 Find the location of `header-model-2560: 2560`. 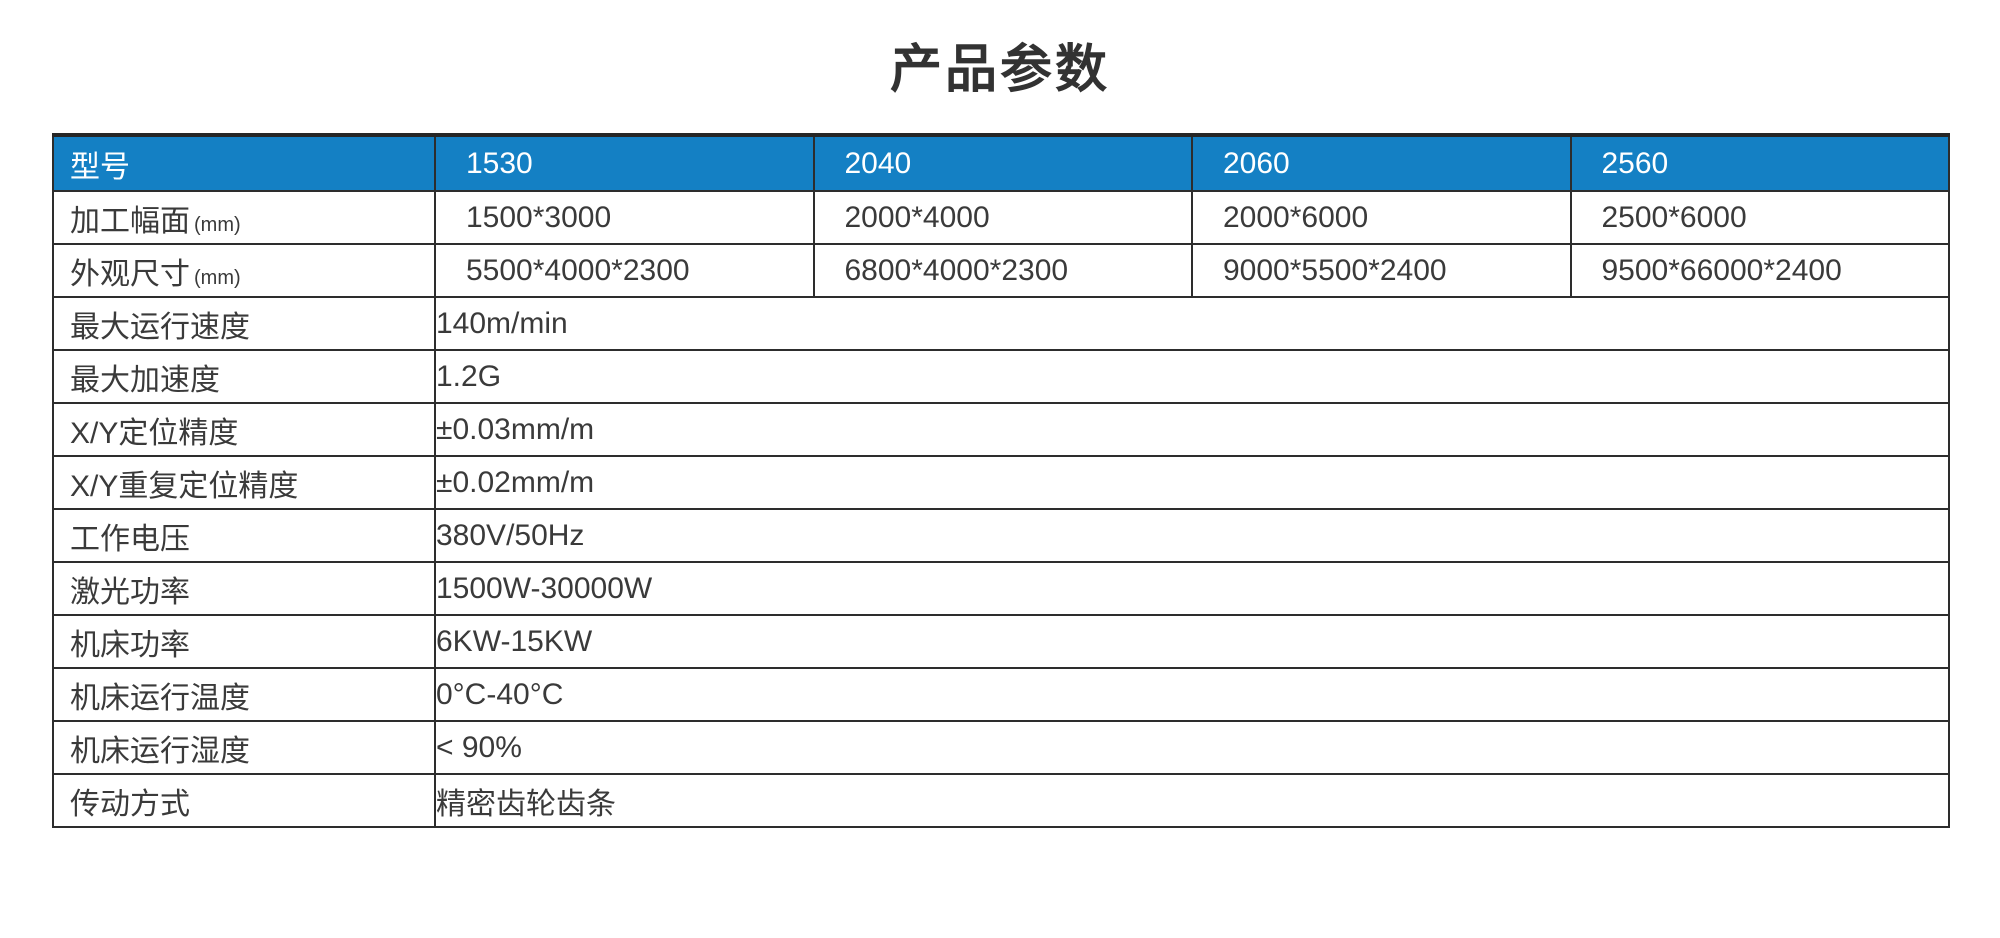

header-model-2560: 2560 is located at coordinates (1759, 163).